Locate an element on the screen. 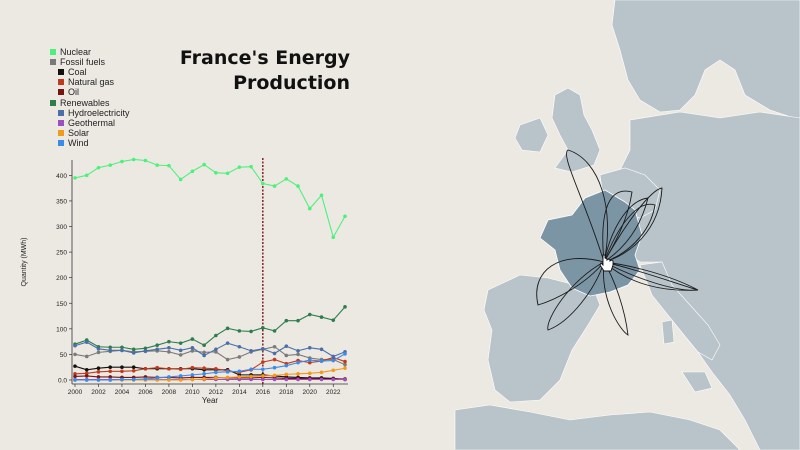  legend-item: Coal is located at coordinates (90, 72).